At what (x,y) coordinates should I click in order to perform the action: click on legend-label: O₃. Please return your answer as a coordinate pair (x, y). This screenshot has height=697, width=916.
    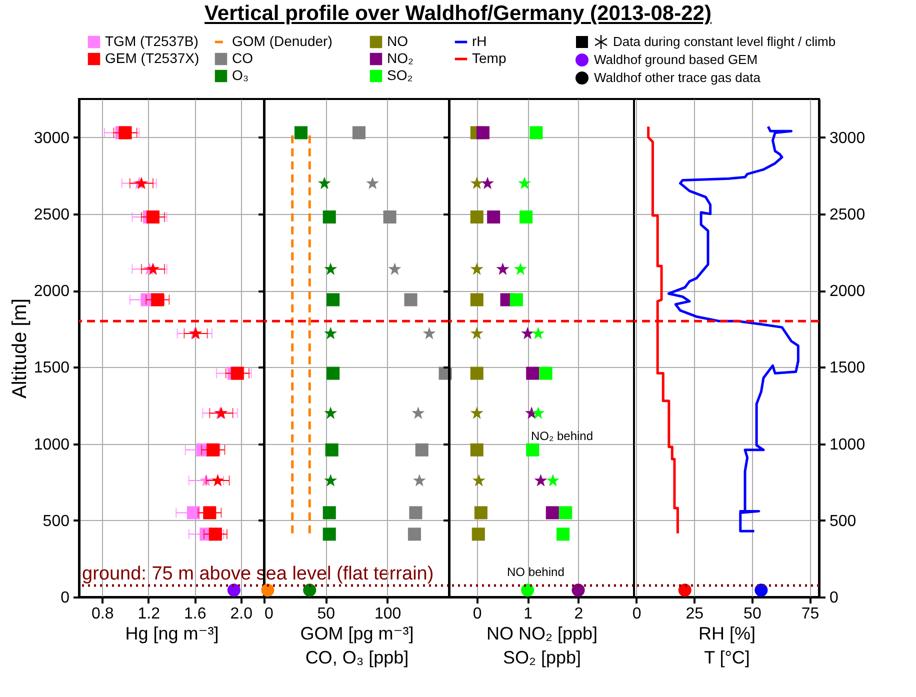
    Looking at the image, I should click on (240, 75).